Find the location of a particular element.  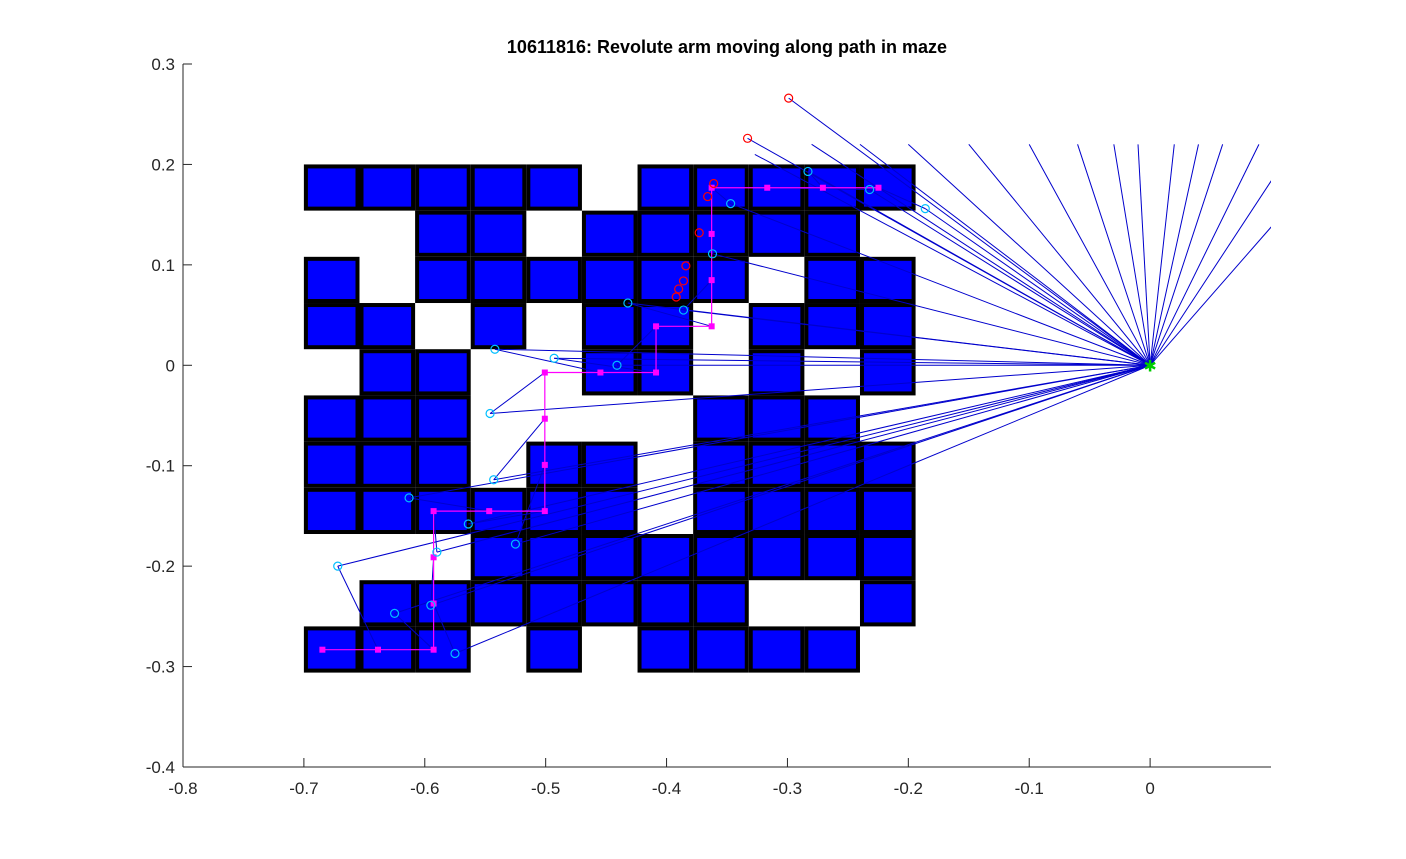

x-tick-label: -0.4 is located at coordinates (666, 788).